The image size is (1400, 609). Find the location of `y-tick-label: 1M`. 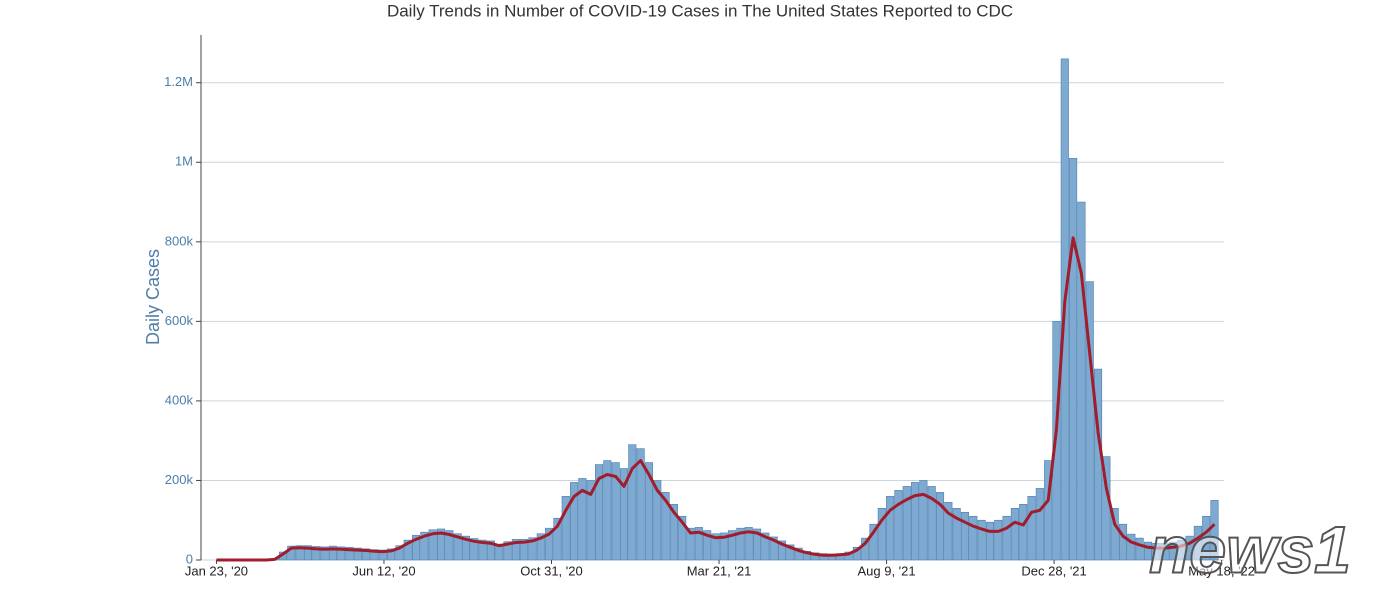

y-tick-label: 1M is located at coordinates (184, 161).